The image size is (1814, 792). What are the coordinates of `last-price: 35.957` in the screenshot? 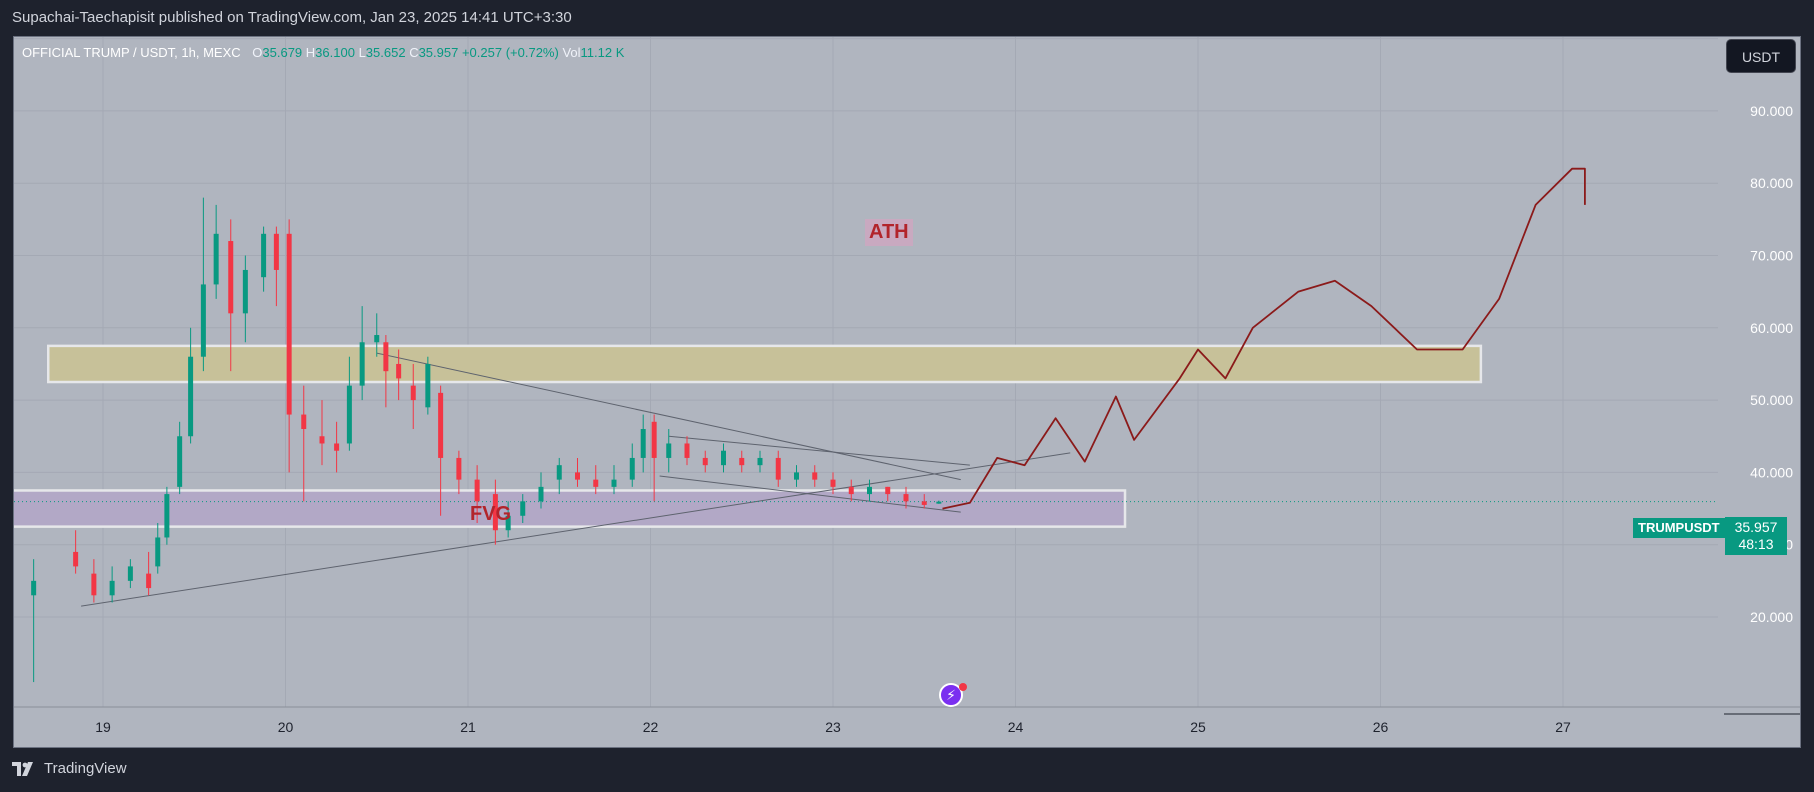 It's located at (1756, 527).